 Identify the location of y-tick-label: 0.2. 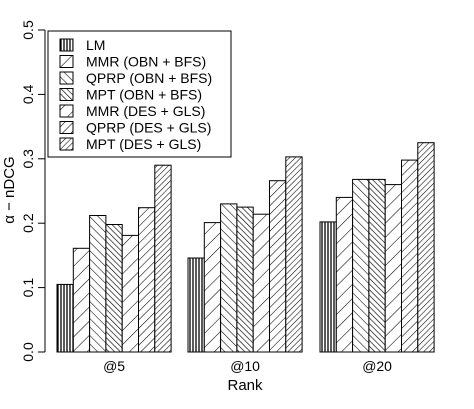
(28, 223).